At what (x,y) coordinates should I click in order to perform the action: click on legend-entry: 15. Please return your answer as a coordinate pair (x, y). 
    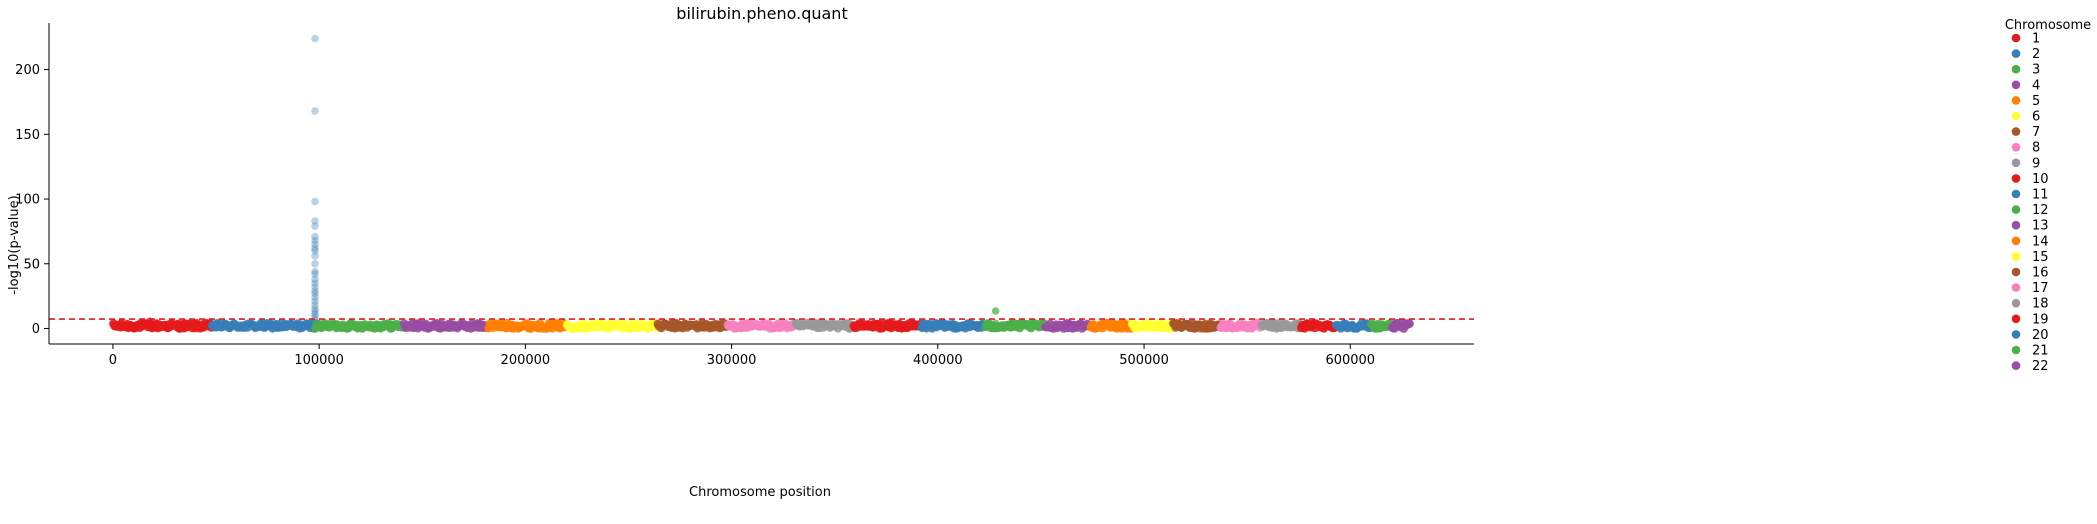
    Looking at the image, I should click on (2030, 257).